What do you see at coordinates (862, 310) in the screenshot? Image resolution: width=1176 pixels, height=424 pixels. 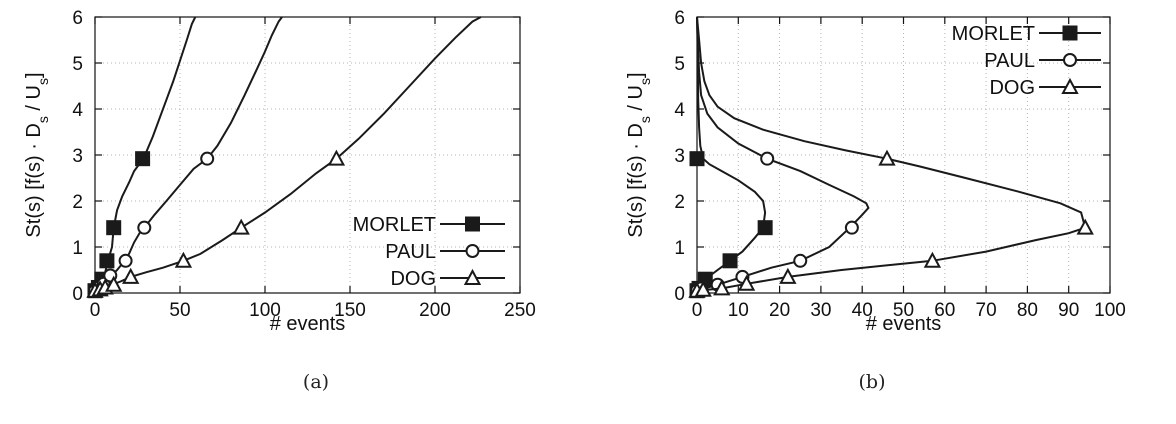 I see `x-tick-label: 40` at bounding box center [862, 310].